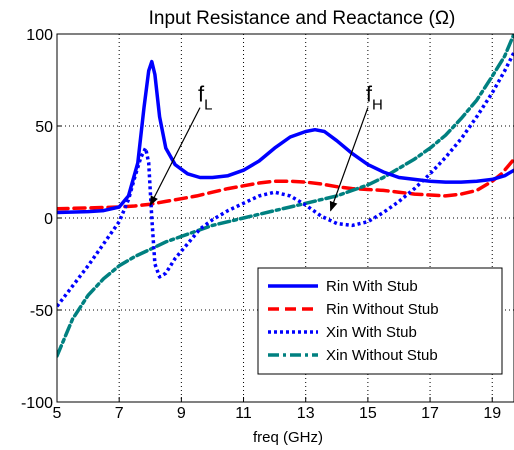  I want to click on y-tick-label: 0, so click(48, 219).